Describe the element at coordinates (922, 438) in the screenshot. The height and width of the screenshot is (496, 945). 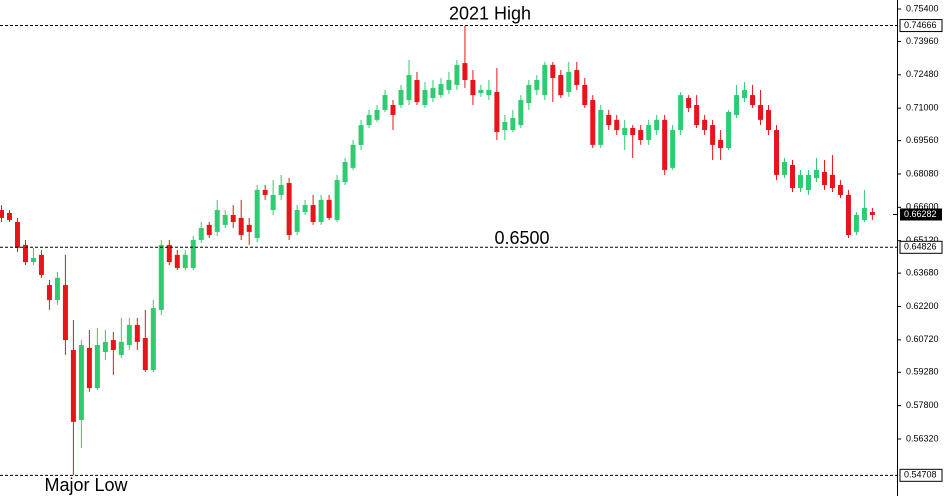
I see `y-tick-label: 0.56320` at that location.